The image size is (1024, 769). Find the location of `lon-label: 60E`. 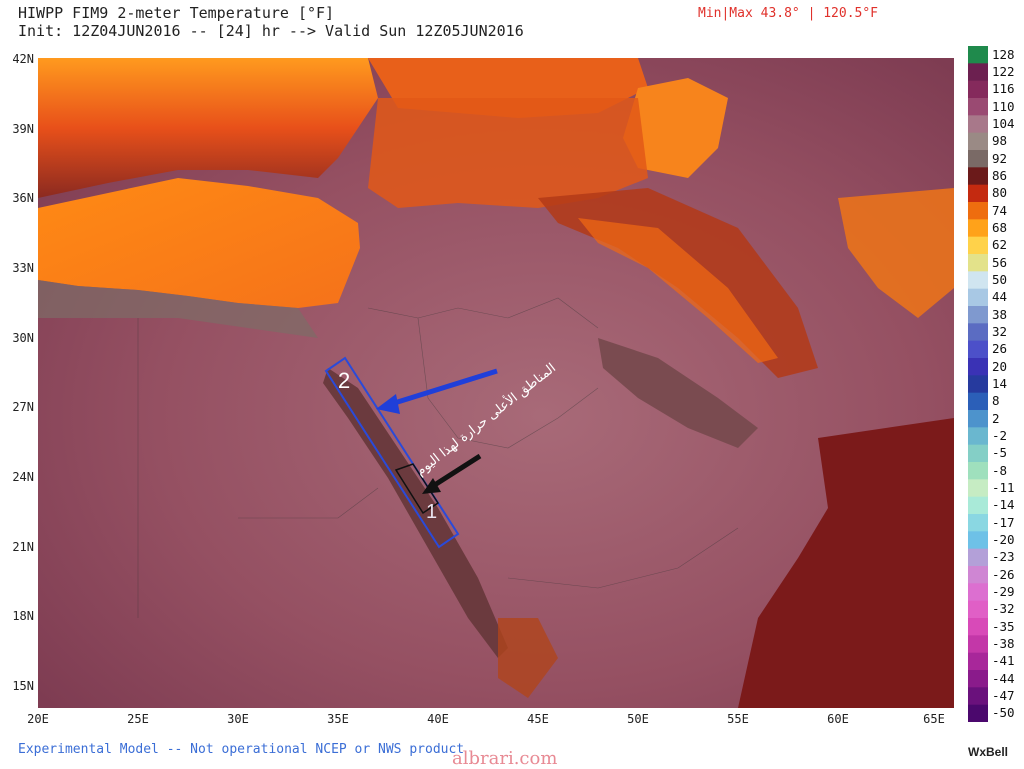

lon-label: 60E is located at coordinates (838, 719).